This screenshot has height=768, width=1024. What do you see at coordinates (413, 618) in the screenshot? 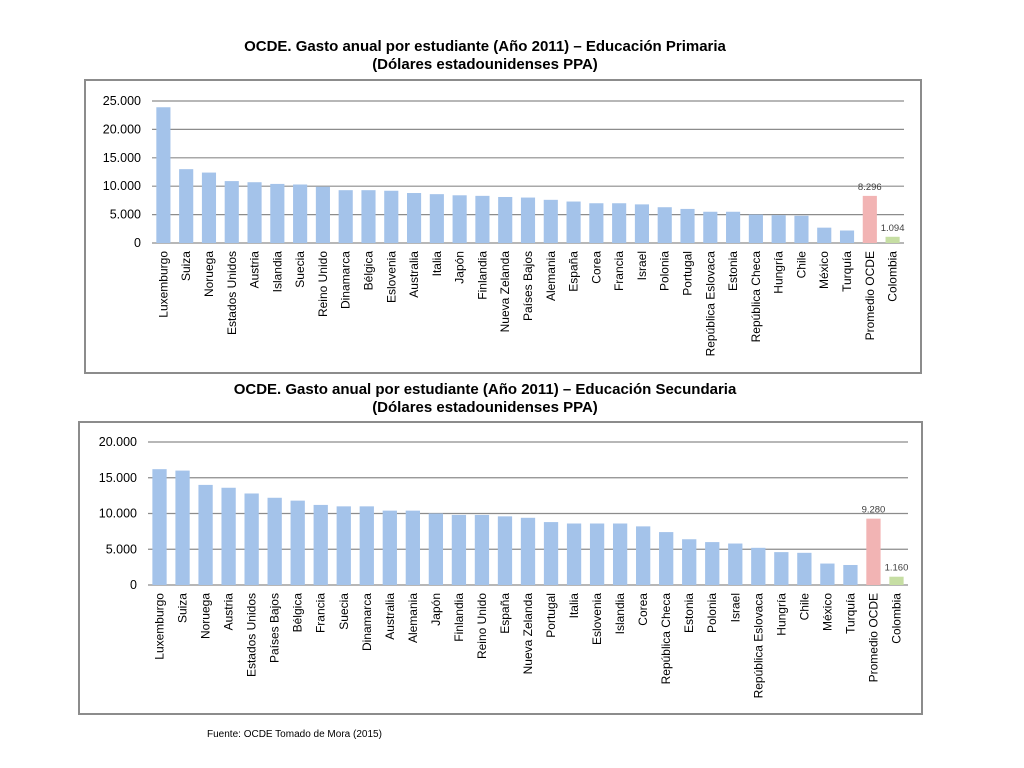
I see `category-label: Alemania` at bounding box center [413, 618].